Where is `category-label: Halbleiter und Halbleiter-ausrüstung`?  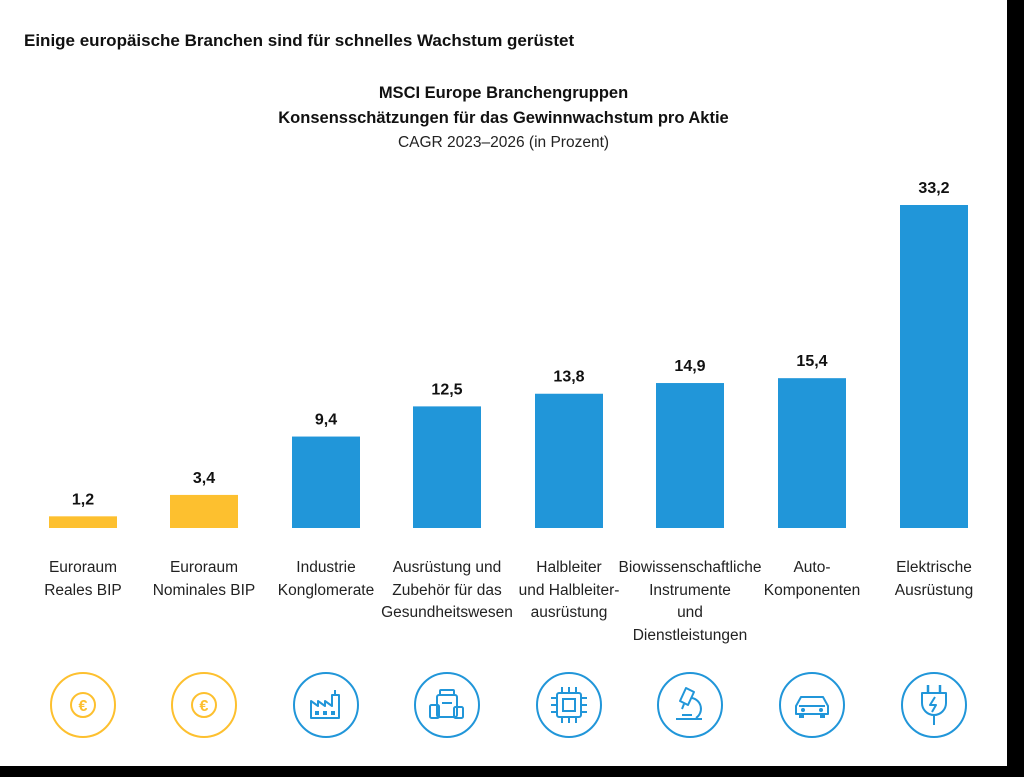 category-label: Halbleiter und Halbleiter-ausrüstung is located at coordinates (569, 591).